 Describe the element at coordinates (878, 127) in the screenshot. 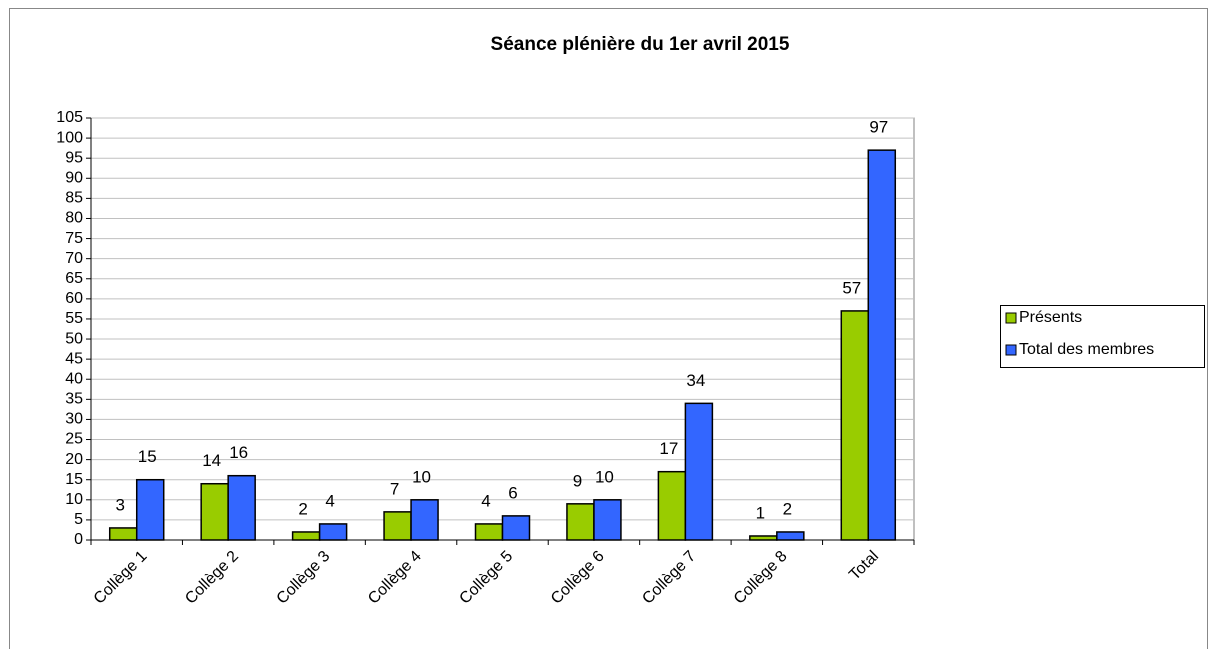

I see `value-label: 97` at that location.